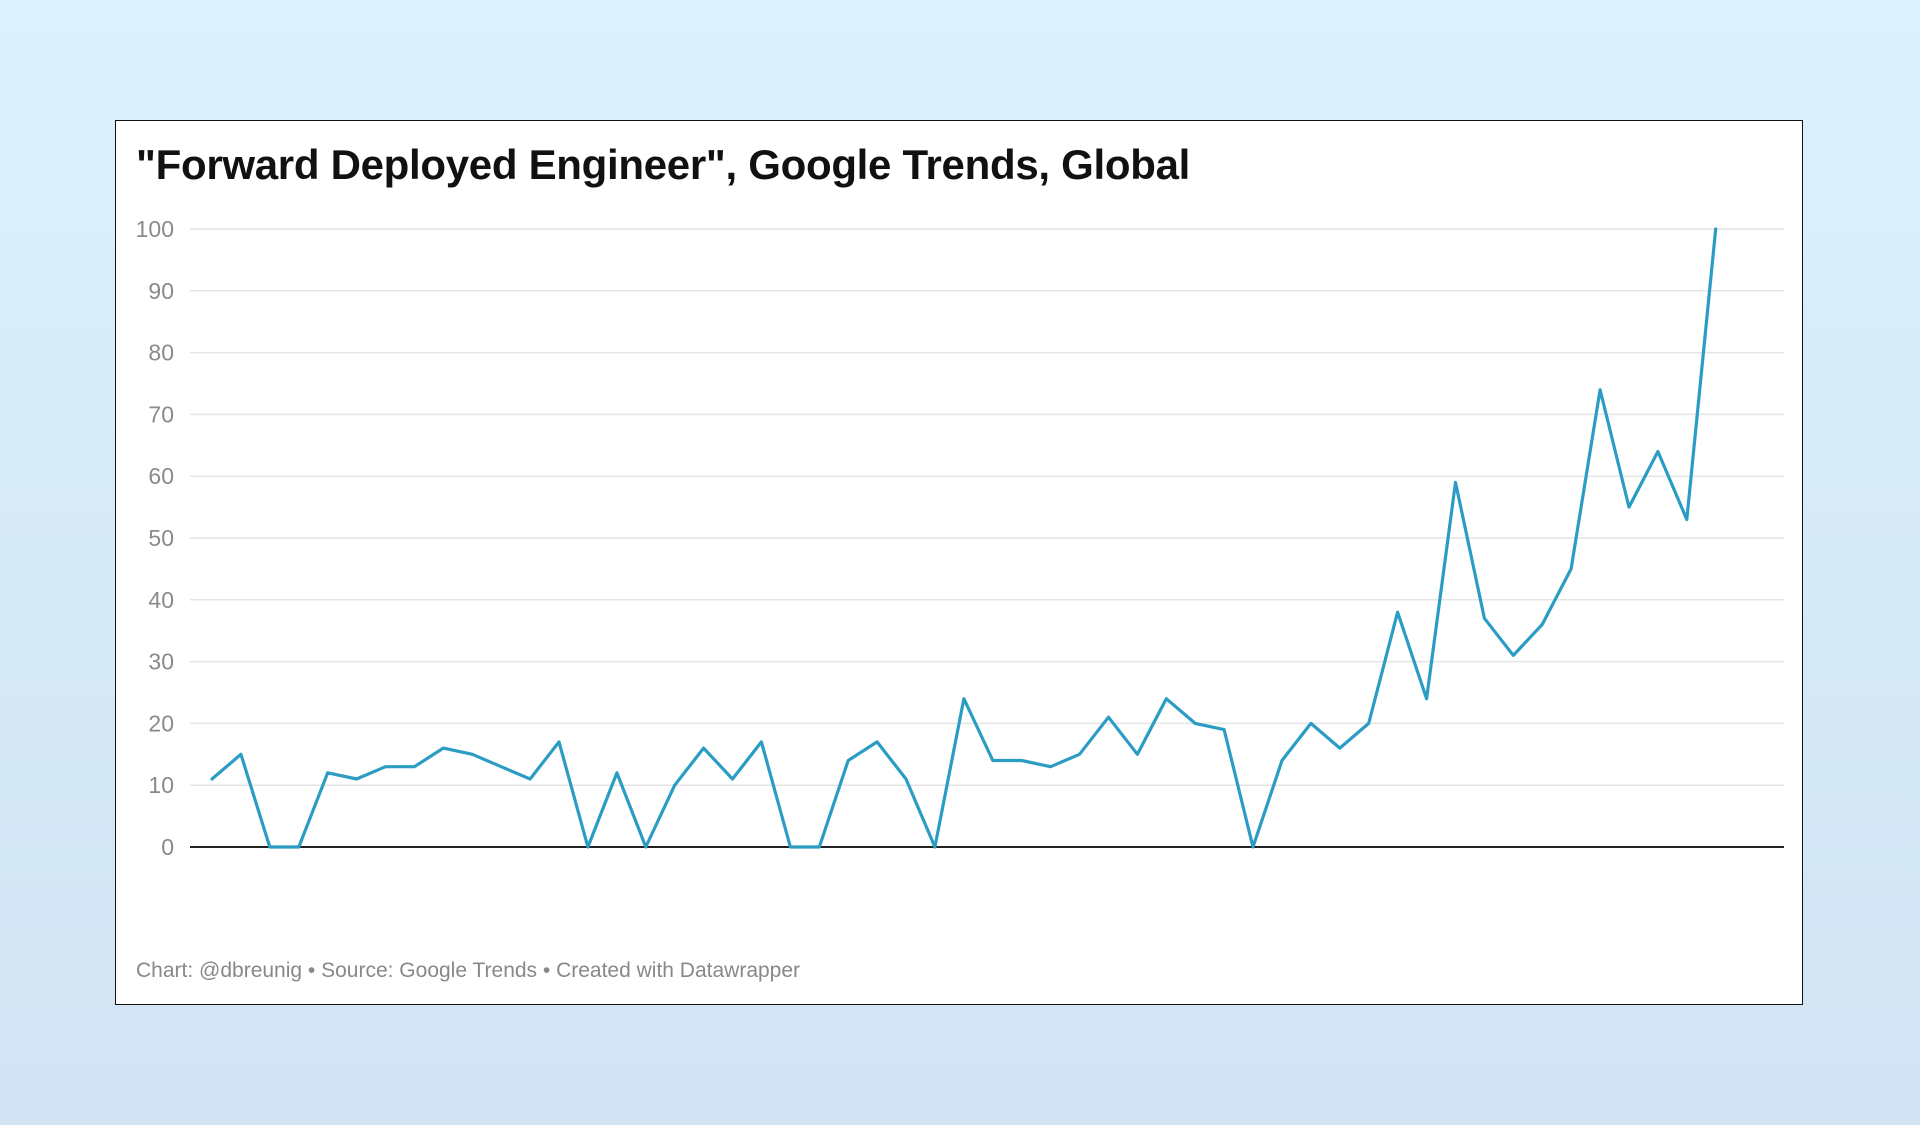 This screenshot has height=1125, width=1920. What do you see at coordinates (161, 785) in the screenshot?
I see `y-tick-label-10: 10` at bounding box center [161, 785].